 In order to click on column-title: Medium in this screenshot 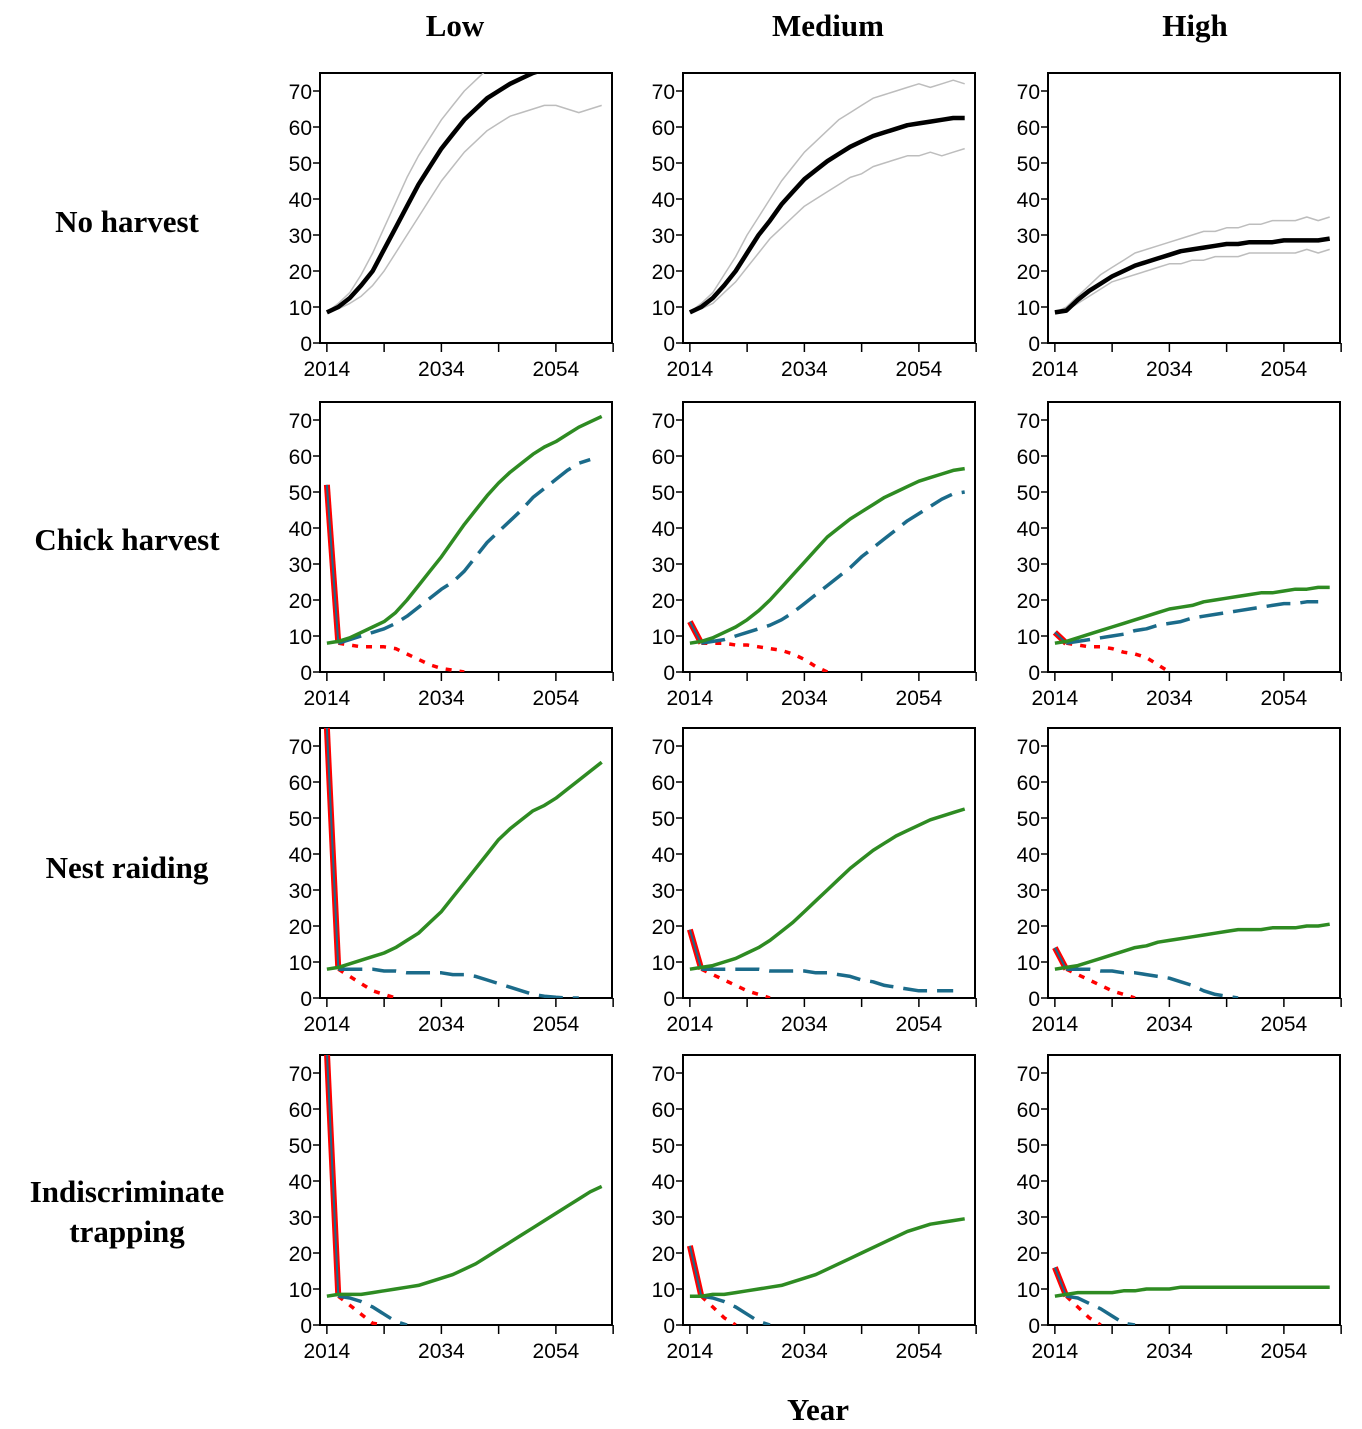, I will do `click(828, 25)`.